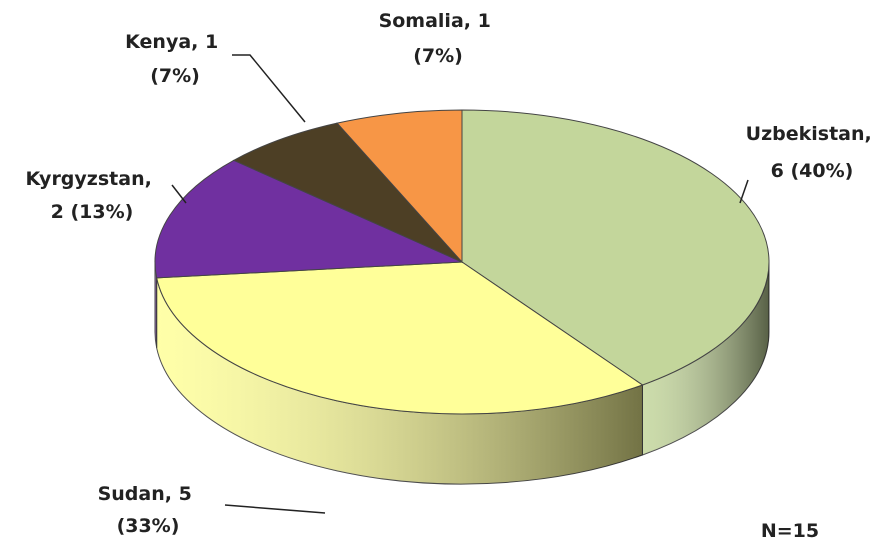 The height and width of the screenshot is (551, 896). I want to click on data-label: Somalia, 1 (7%), so click(438, 38).